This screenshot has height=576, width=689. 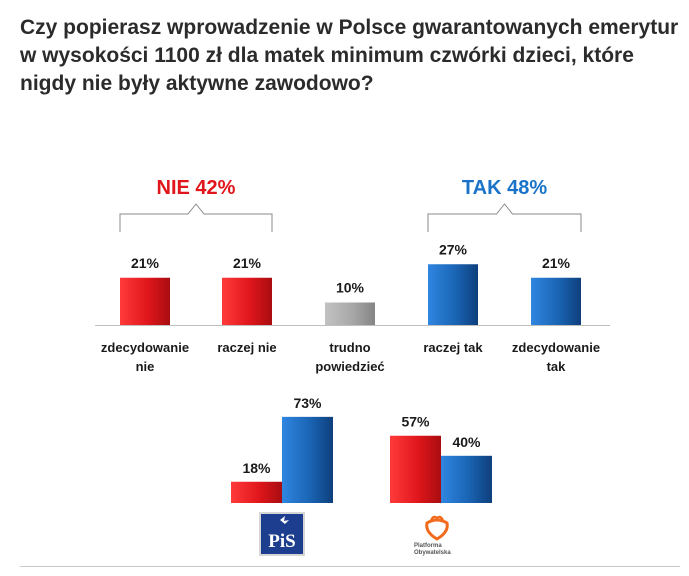 I want to click on po-logo-mark, so click(x=437, y=528).